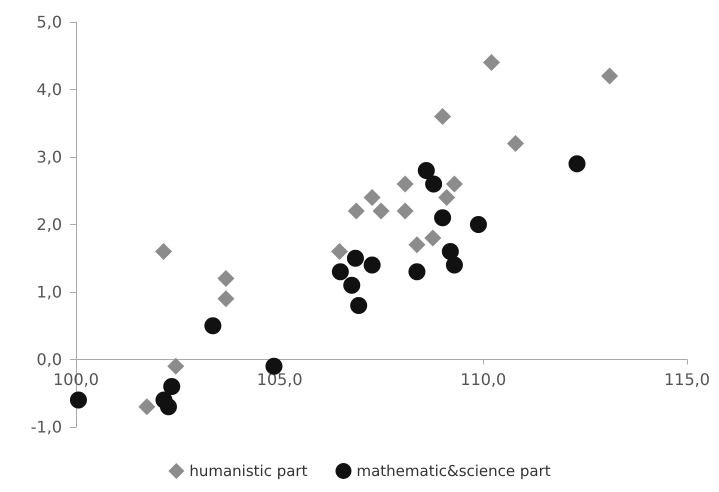 The height and width of the screenshot is (492, 719). I want to click on legend-label: mathematic&science part, so click(453, 471).